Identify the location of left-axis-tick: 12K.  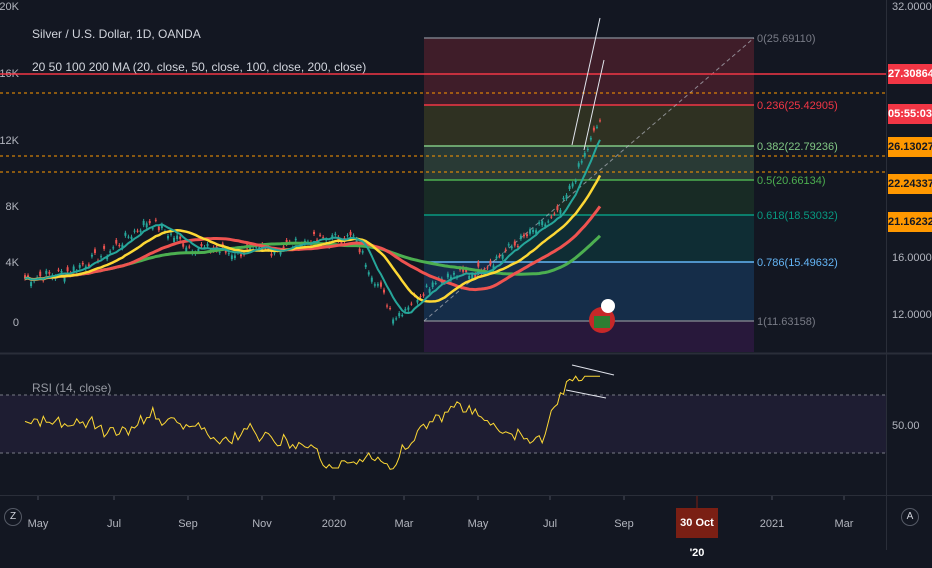
(10, 141).